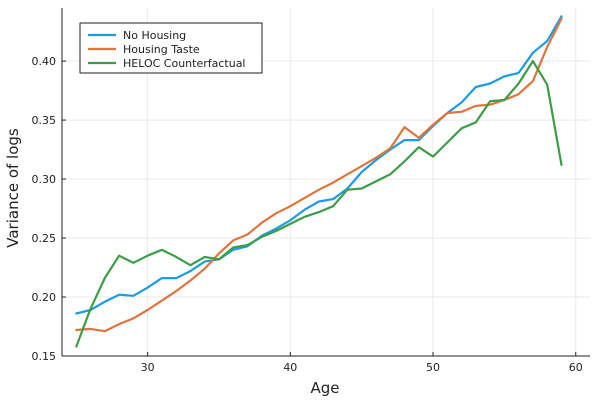  What do you see at coordinates (44, 120) in the screenshot?
I see `y-tick-label: 0.35` at bounding box center [44, 120].